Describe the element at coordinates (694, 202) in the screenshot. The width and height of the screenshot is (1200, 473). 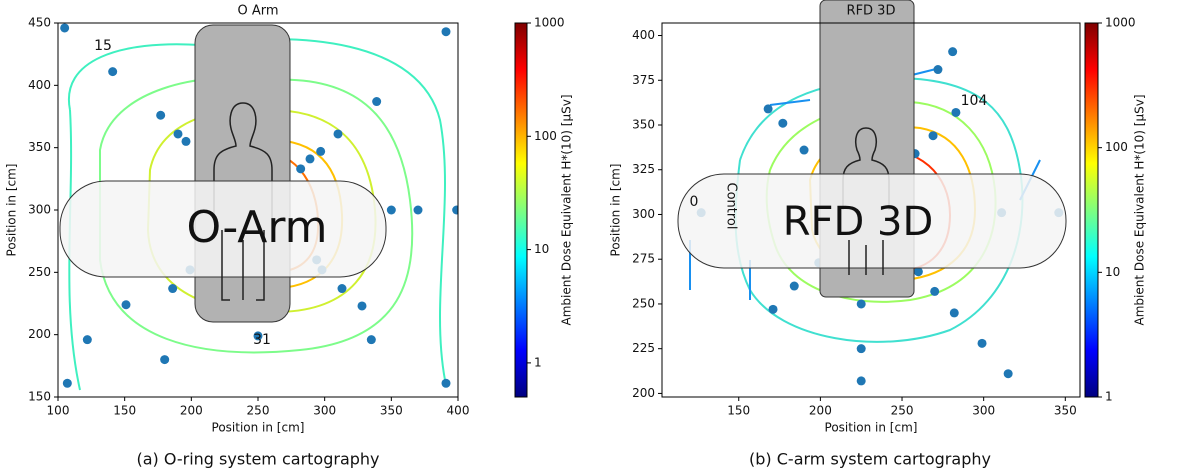
I see `annotation: 0` at that location.